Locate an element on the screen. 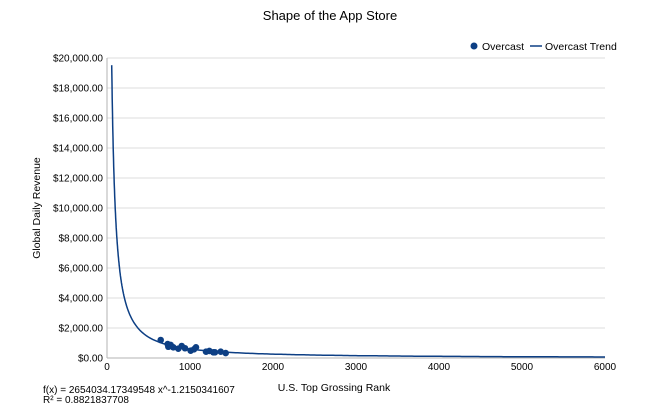  trend-equation: f(x) = 2654034.17349548 x^-1.2150341607 is located at coordinates (139, 390).